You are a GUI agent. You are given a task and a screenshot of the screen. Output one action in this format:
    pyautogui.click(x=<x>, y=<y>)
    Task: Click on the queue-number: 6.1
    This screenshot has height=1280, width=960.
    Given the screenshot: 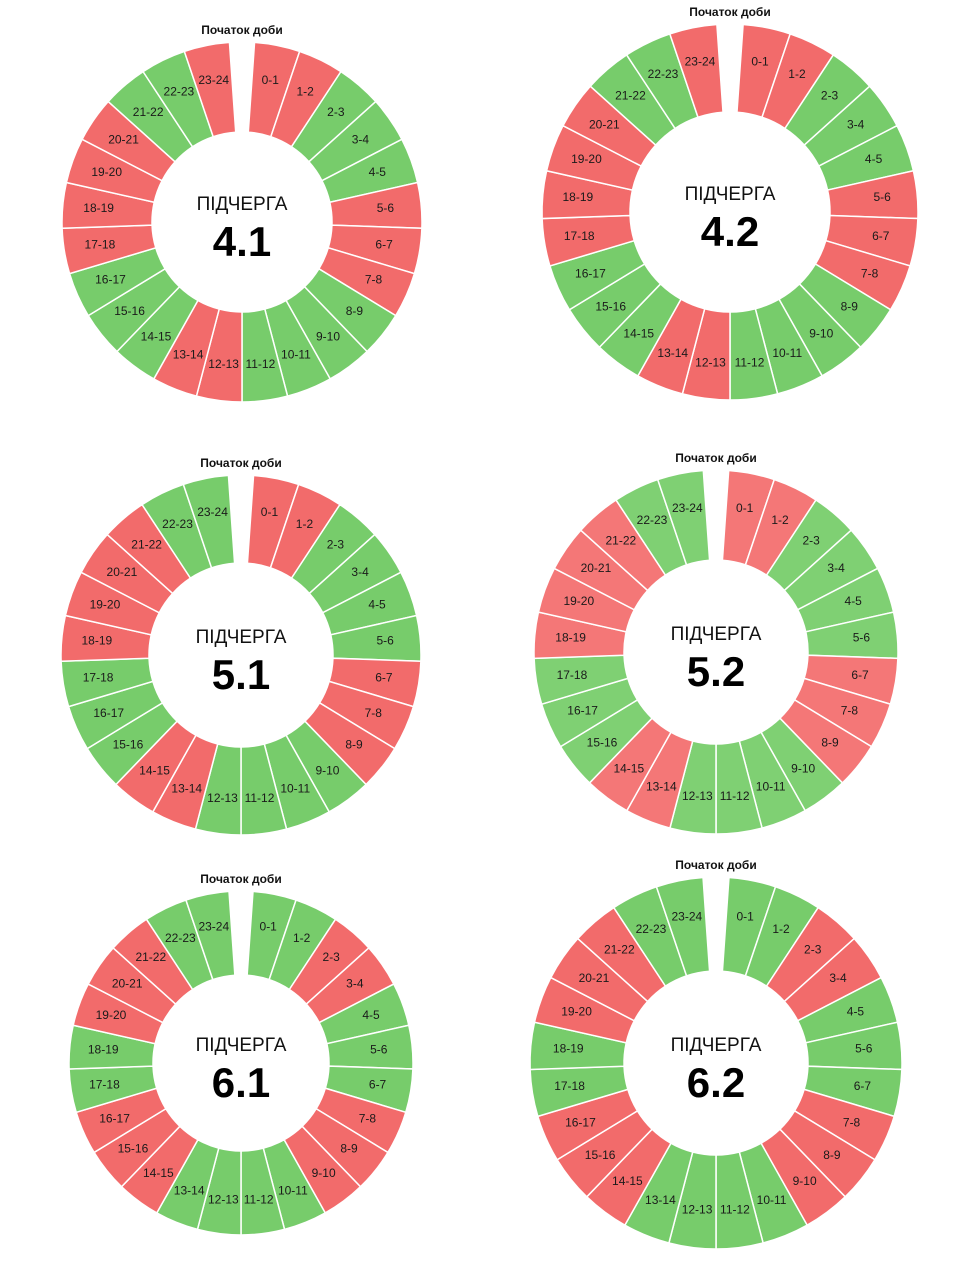 What is the action you would take?
    pyautogui.click(x=241, y=1082)
    